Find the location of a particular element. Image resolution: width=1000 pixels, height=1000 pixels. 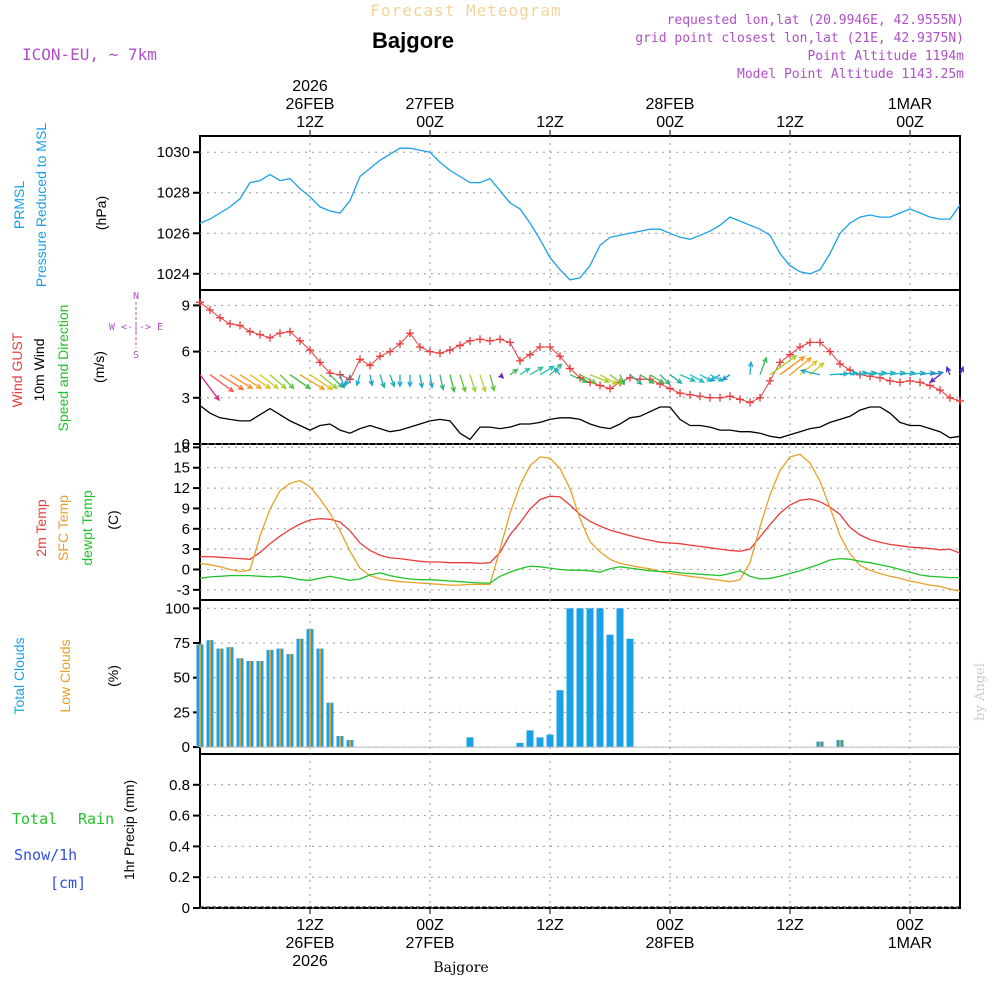

precip-y-tick-label: 0.2 is located at coordinates (179, 877).